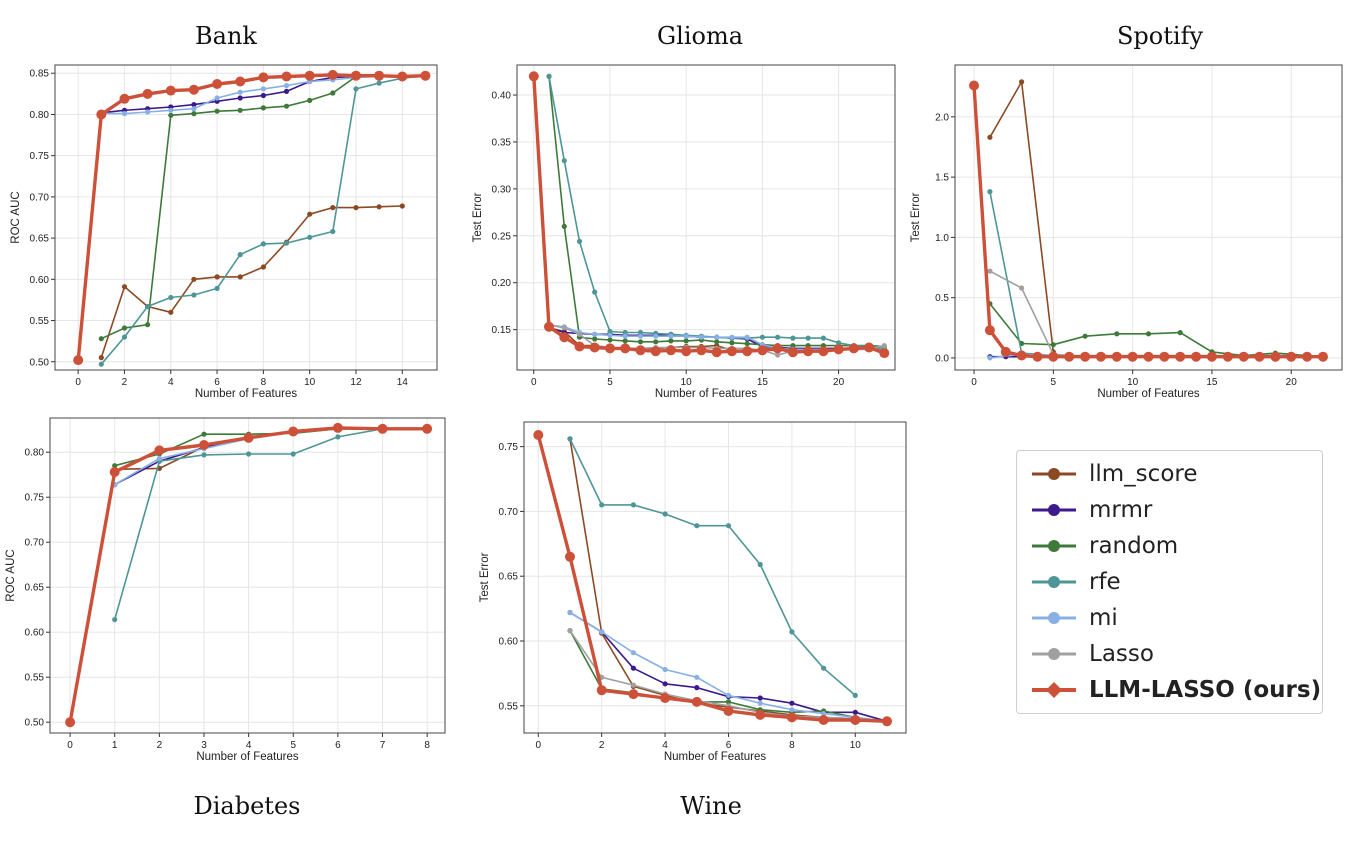  What do you see at coordinates (502, 142) in the screenshot?
I see `glioma-ytick-label: 0.35` at bounding box center [502, 142].